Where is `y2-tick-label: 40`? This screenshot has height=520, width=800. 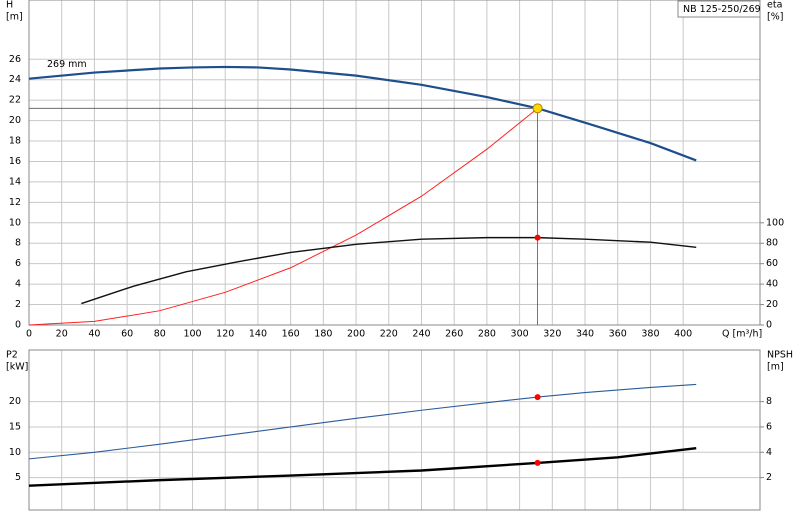 y2-tick-label: 40 is located at coordinates (772, 284).